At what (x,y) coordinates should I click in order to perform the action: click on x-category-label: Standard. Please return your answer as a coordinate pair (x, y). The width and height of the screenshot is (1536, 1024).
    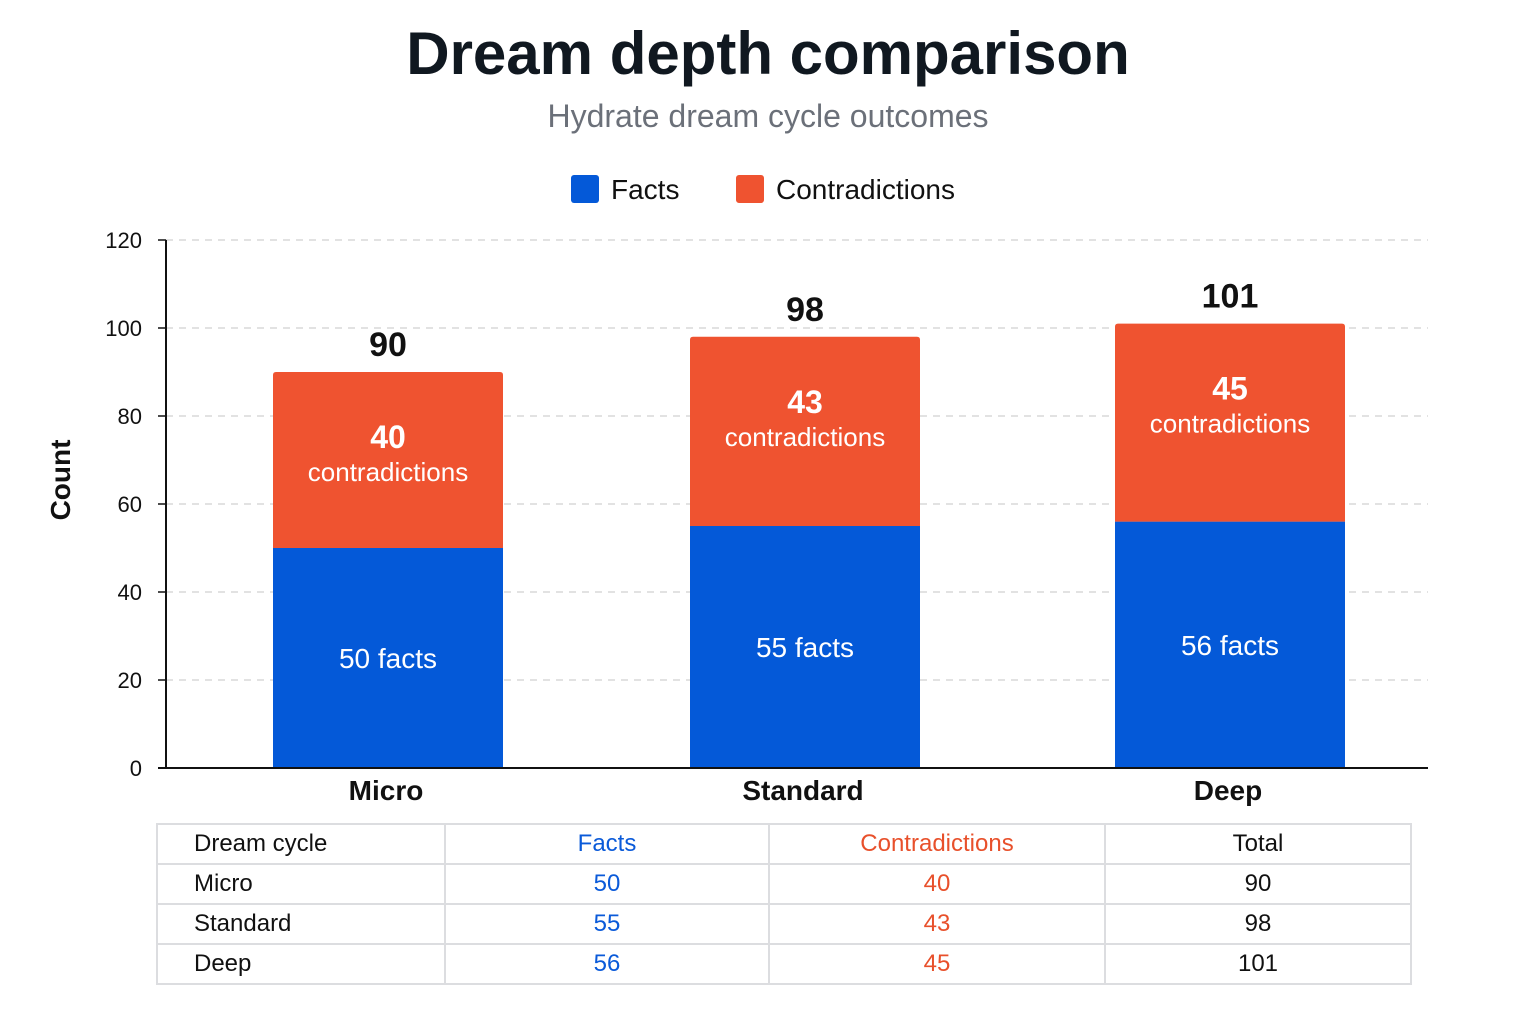
    Looking at the image, I should click on (802, 790).